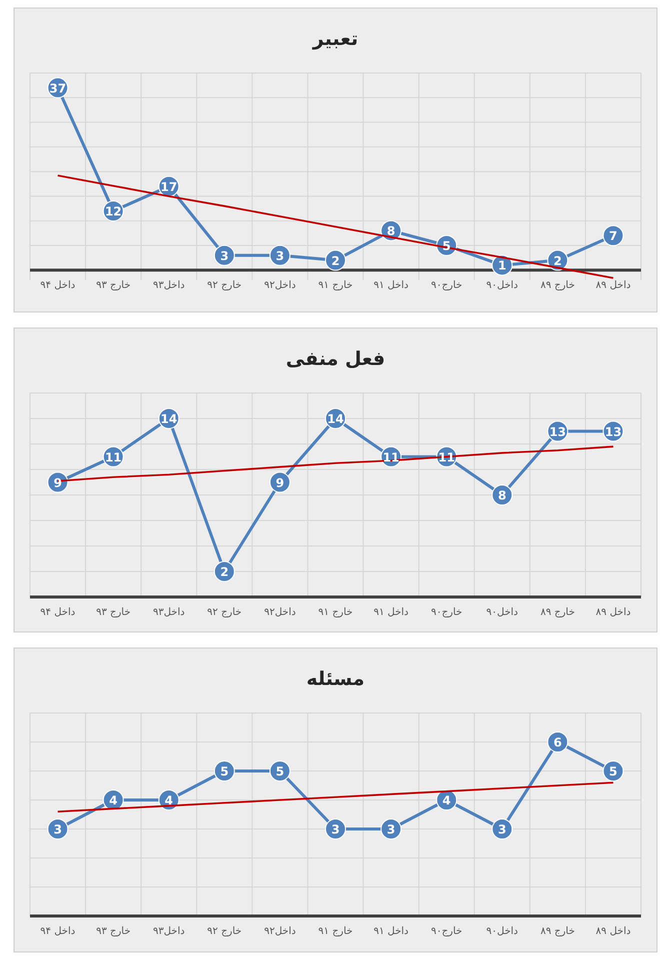 Image resolution: width=669 pixels, height=960 pixels. What do you see at coordinates (613, 236) in the screenshot?
I see `data-label: 7` at bounding box center [613, 236].